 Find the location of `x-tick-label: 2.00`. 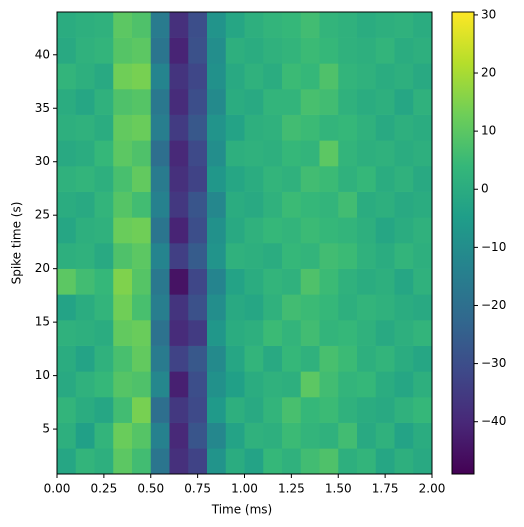

x-tick-label: 2.00 is located at coordinates (432, 489).